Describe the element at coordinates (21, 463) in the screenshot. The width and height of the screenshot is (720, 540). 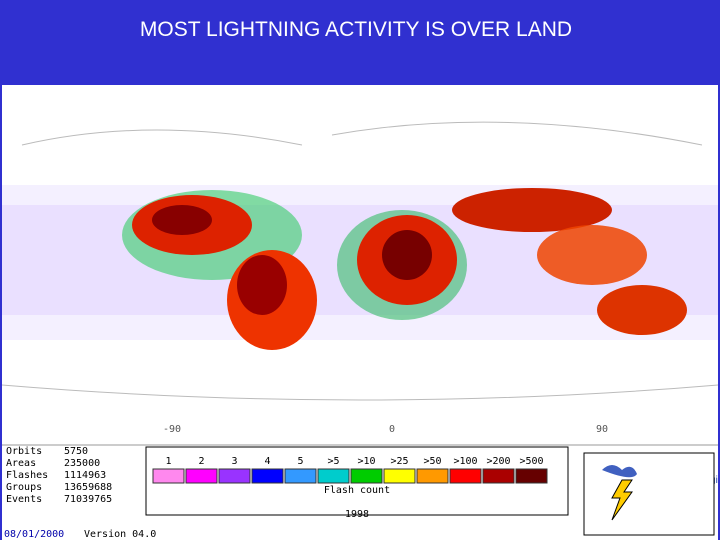
I see `stat-label: Areas` at that location.